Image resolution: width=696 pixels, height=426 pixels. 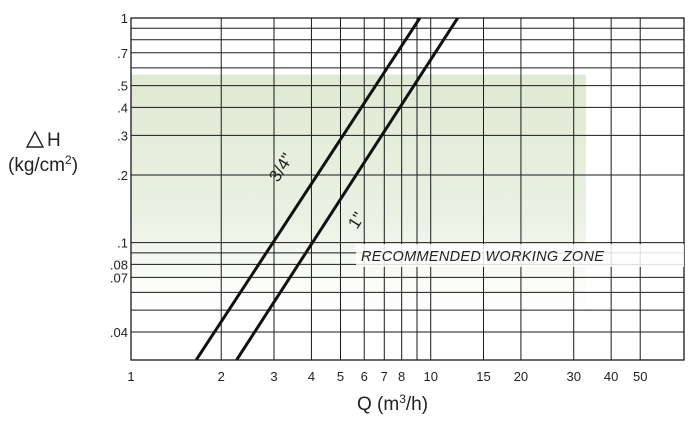 I want to click on y-tick-label: 1, so click(x=124, y=18).